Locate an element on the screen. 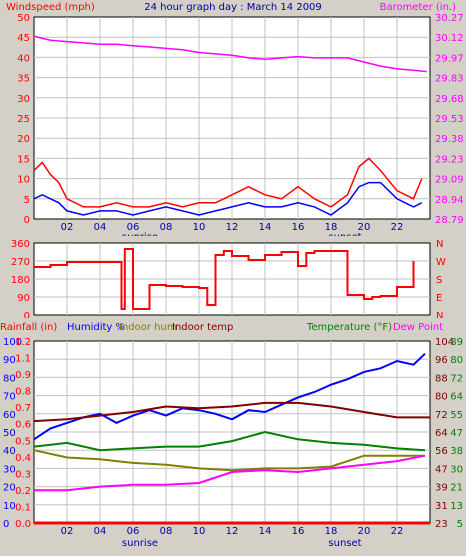  barometer-label: Barometer (in.) is located at coordinates (418, 7).